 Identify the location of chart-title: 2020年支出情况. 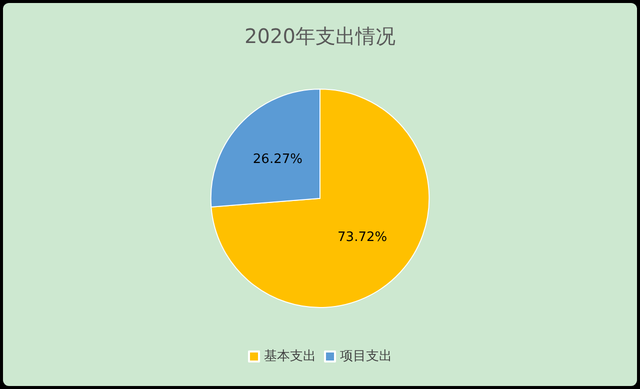
(320, 36).